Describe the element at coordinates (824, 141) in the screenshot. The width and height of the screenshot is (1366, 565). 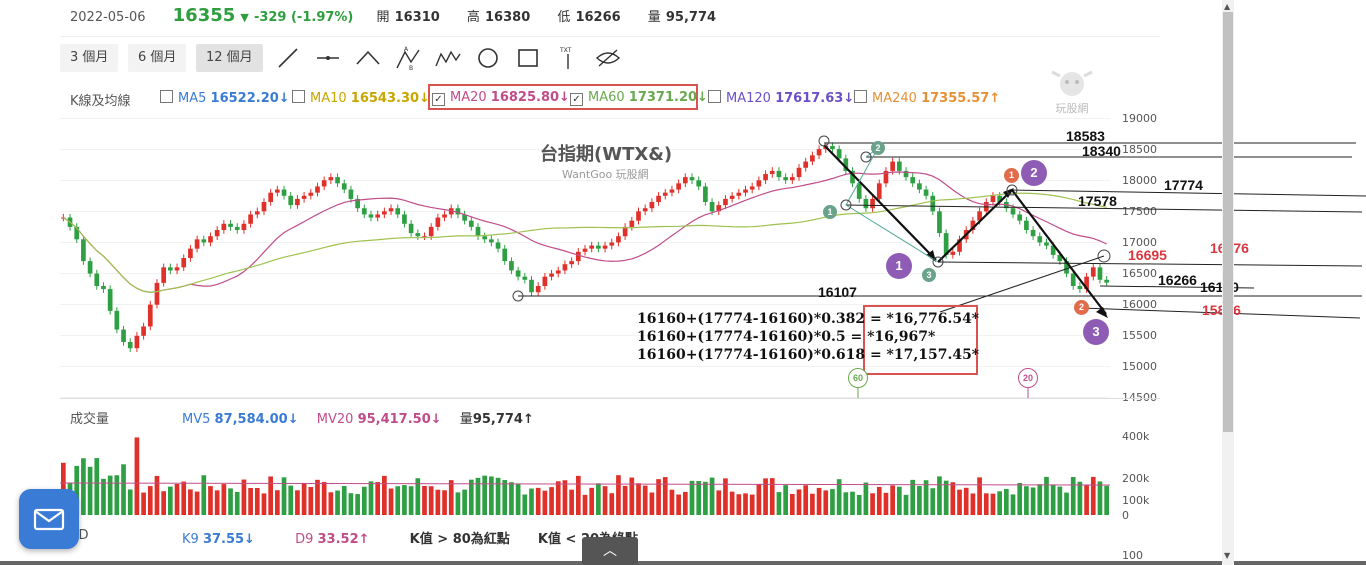
I see `pivot-marker` at that location.